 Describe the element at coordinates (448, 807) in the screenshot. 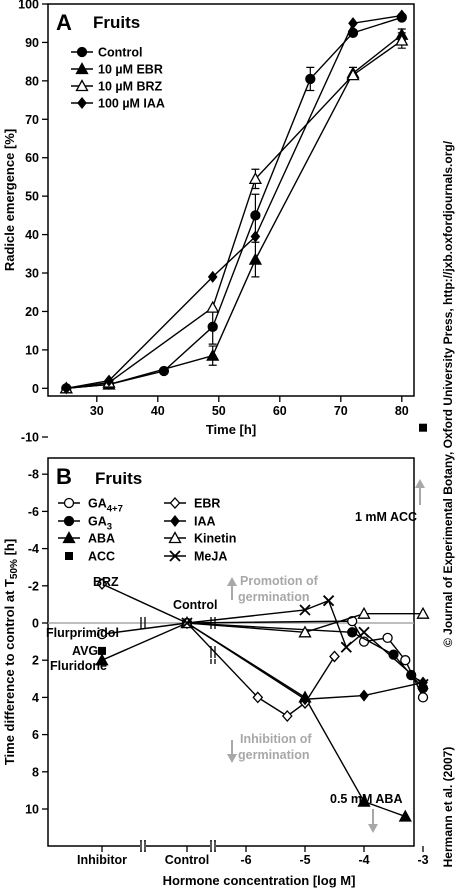

I see `credit-text: Hermann et al. (2007)` at that location.